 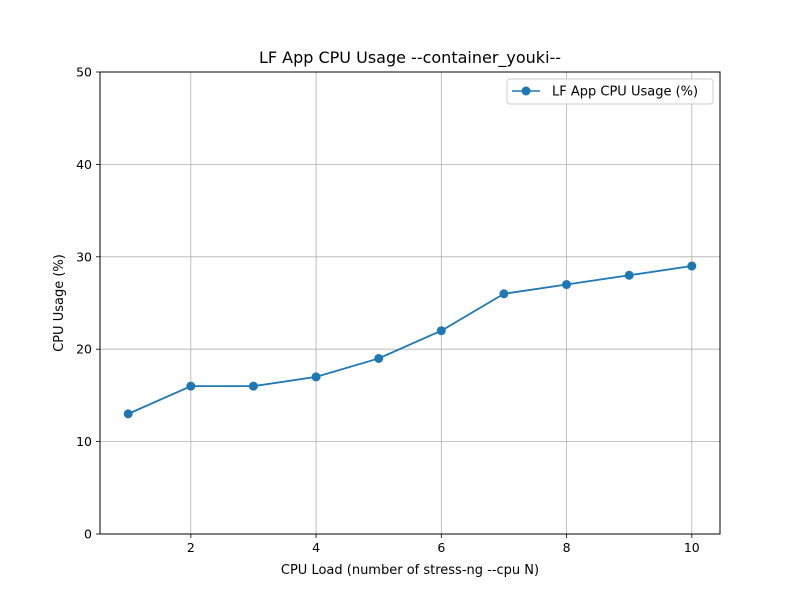 I want to click on chart-title: LF App CPU Usage --container_youki--, so click(x=410, y=58).